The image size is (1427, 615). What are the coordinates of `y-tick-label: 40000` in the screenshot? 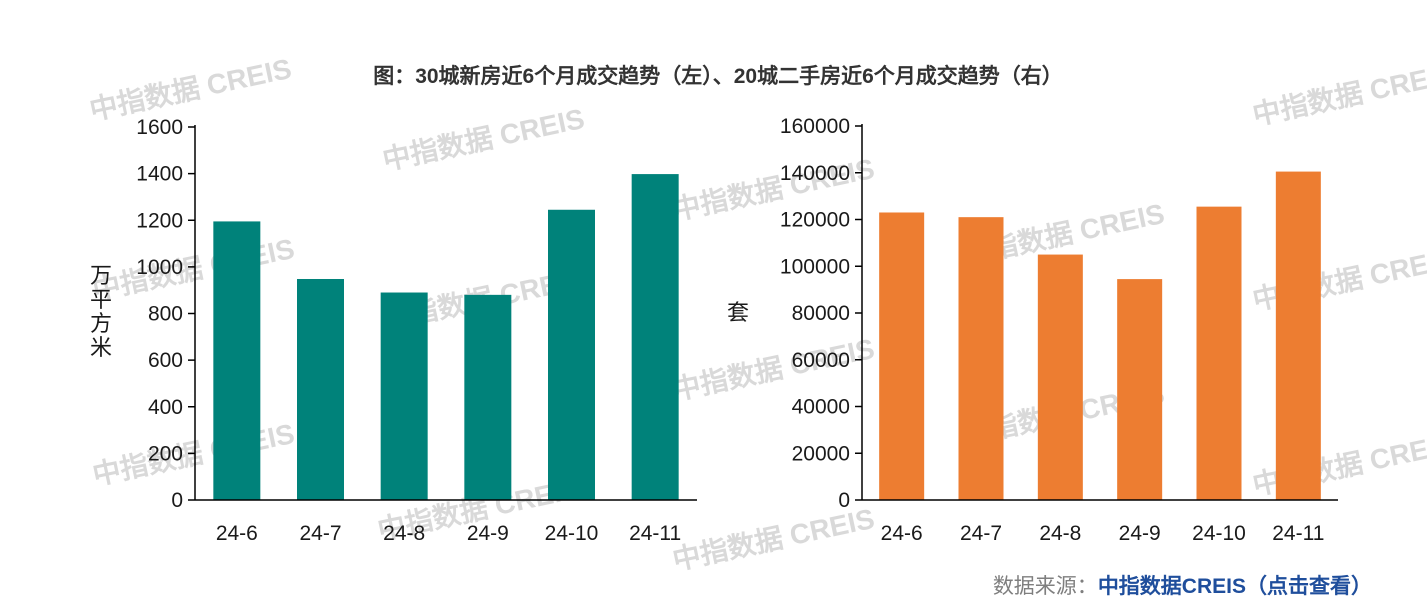 It's located at (821, 407).